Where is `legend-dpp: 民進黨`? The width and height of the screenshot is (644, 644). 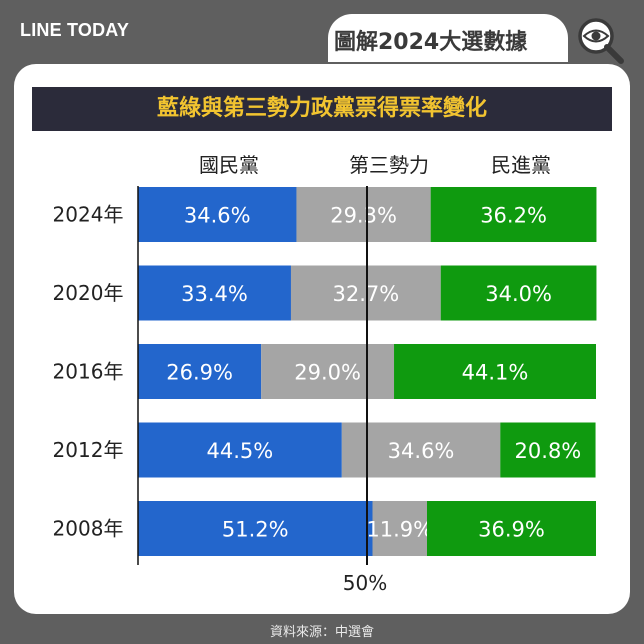 legend-dpp: 民進黨 is located at coordinates (521, 165).